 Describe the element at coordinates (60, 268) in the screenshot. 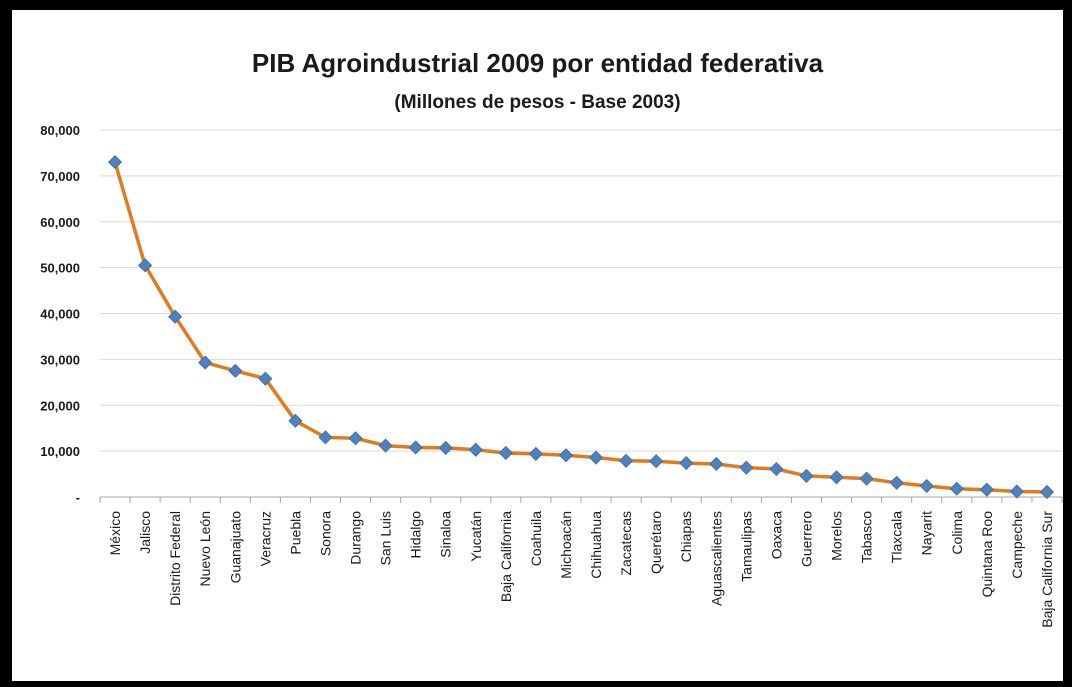

I see `y-tick-label: 50,000` at that location.